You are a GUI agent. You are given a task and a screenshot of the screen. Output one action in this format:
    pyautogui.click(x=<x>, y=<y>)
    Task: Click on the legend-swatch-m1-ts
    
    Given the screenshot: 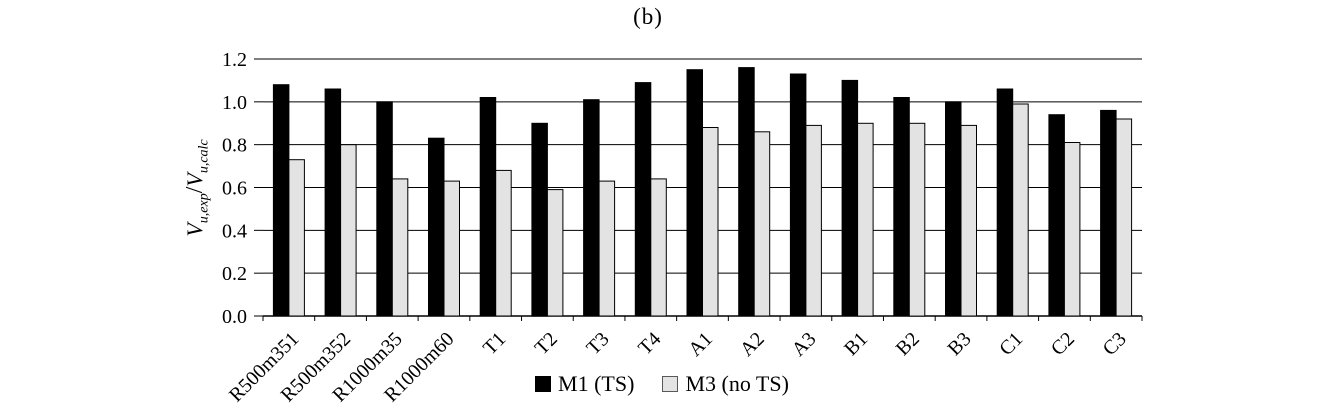 What is the action you would take?
    pyautogui.click(x=543, y=384)
    